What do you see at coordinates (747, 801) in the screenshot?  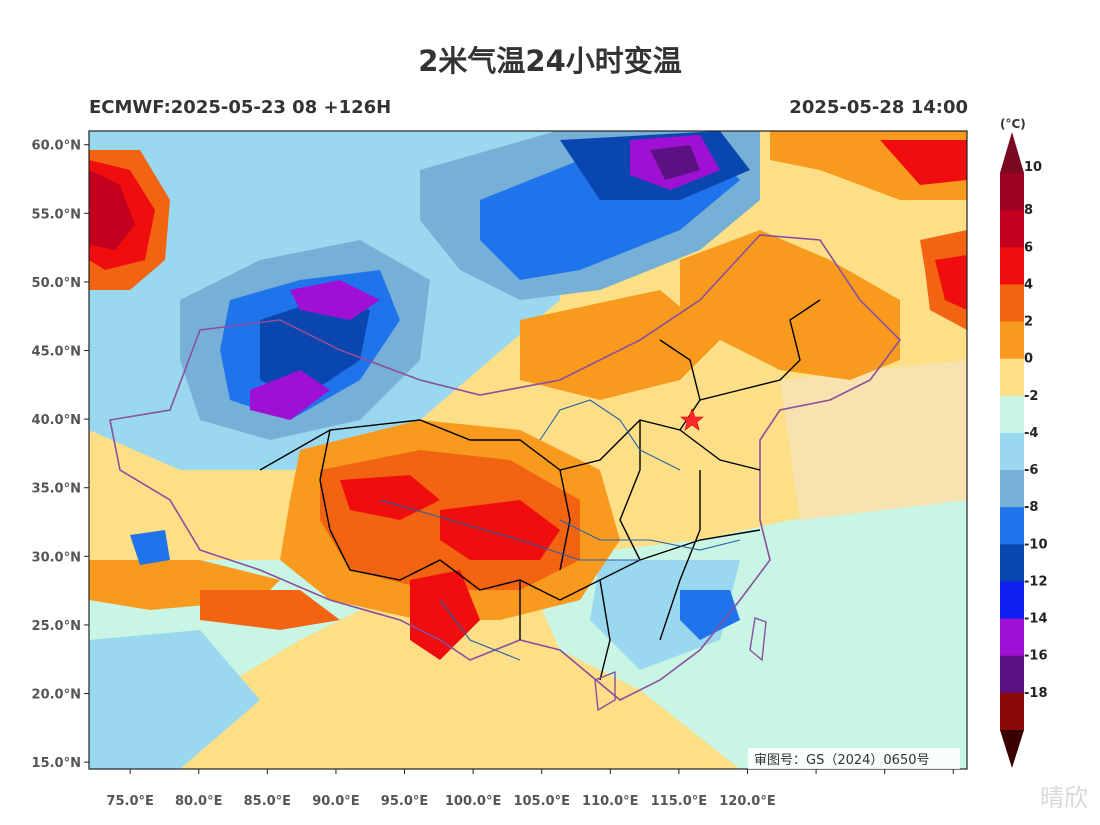 I see `lon-tick-label: 120.0°E` at bounding box center [747, 801].